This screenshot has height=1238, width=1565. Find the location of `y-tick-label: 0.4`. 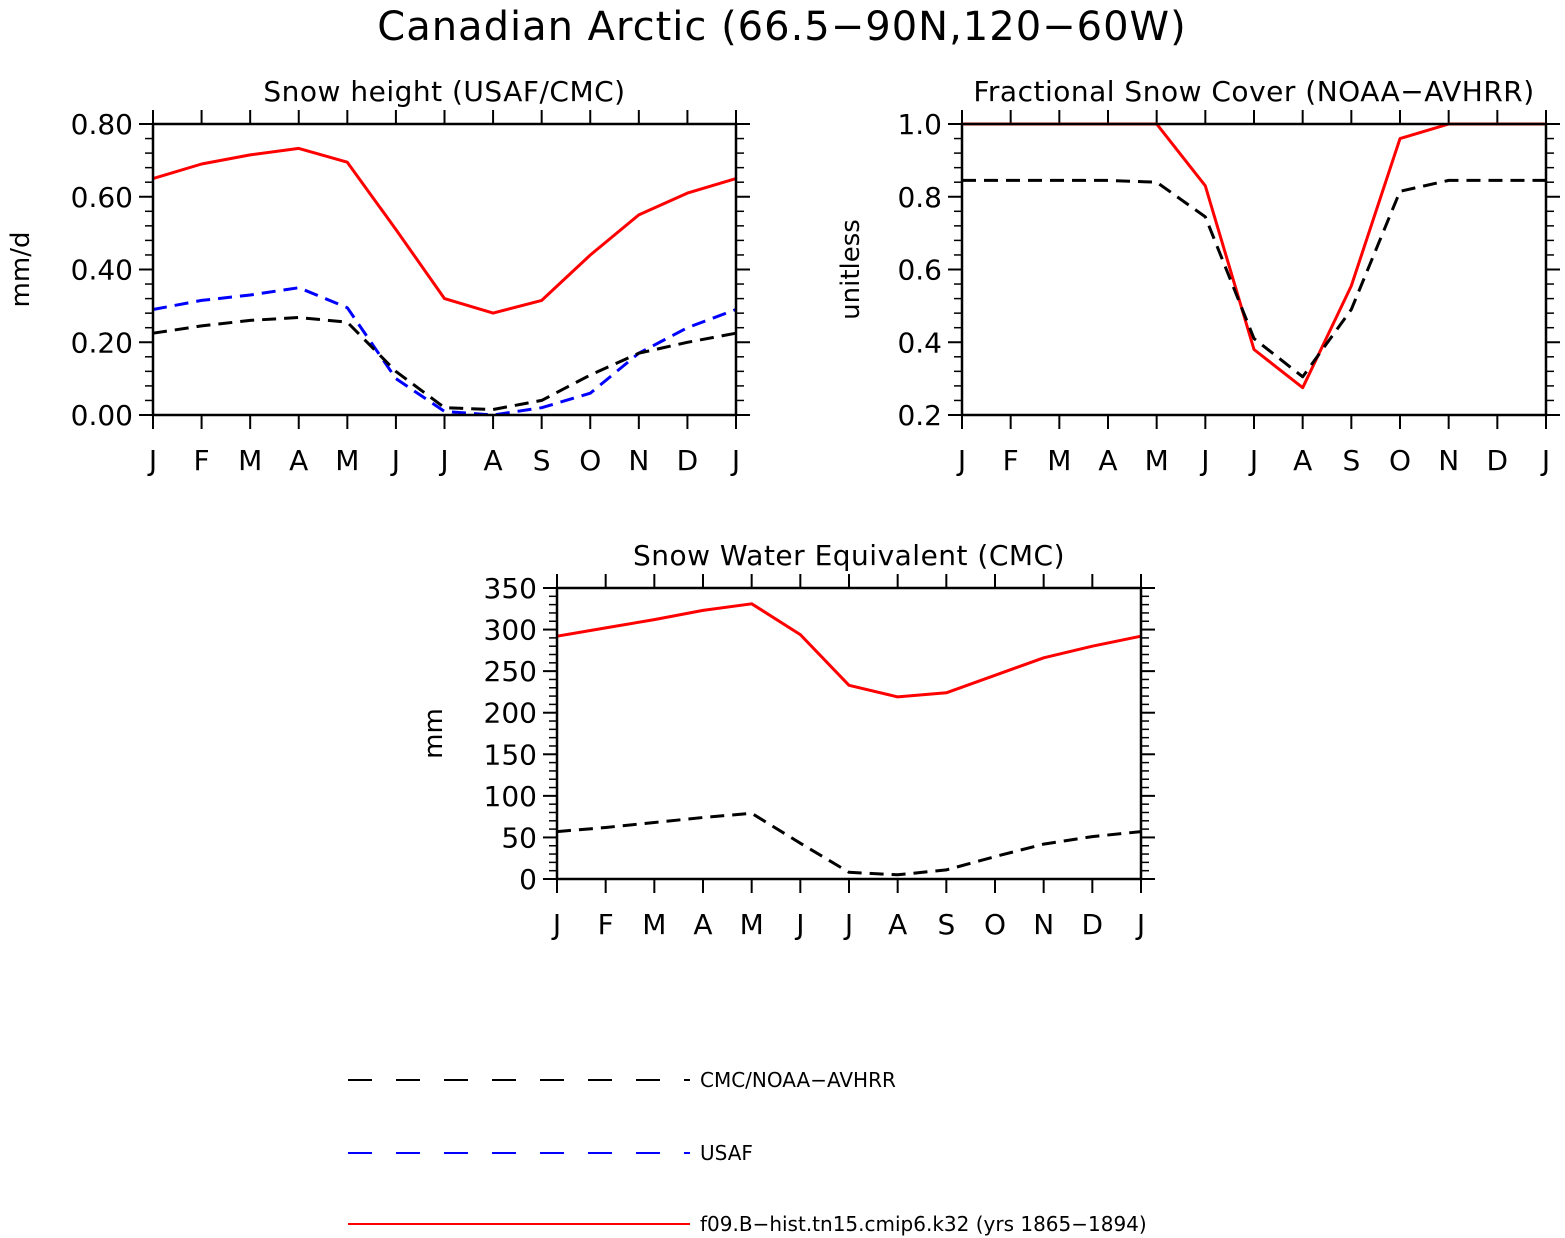

y-tick-label: 0.4 is located at coordinates (919, 342).